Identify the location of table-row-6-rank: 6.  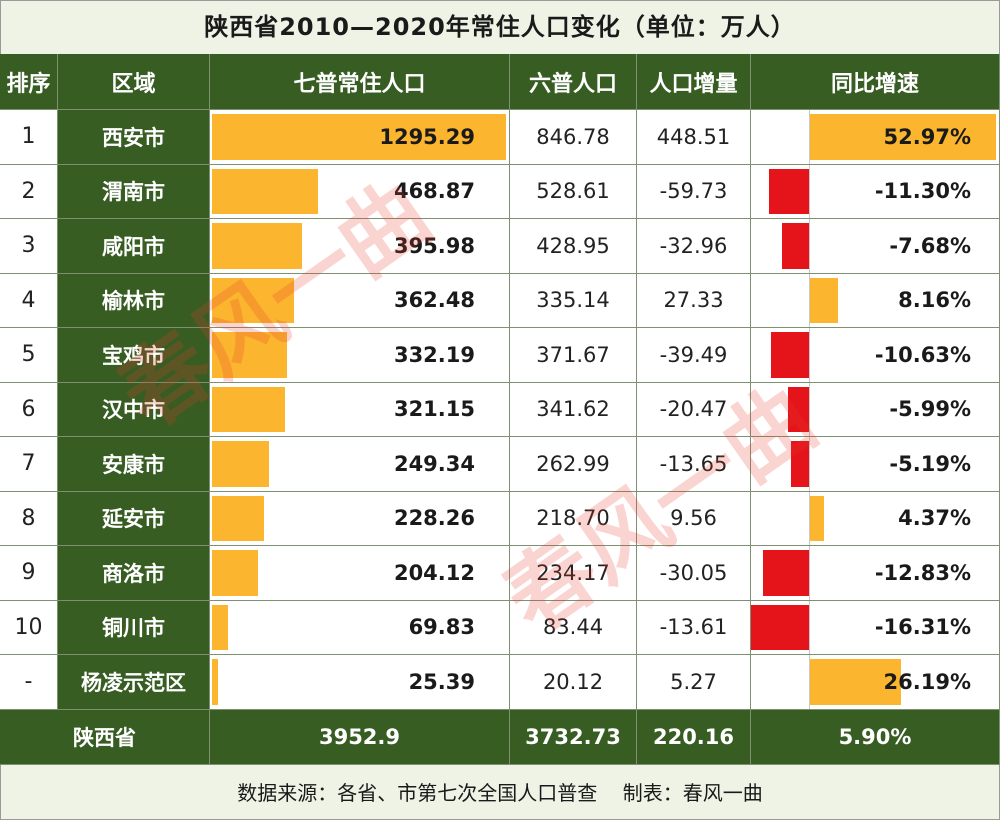
(29, 409).